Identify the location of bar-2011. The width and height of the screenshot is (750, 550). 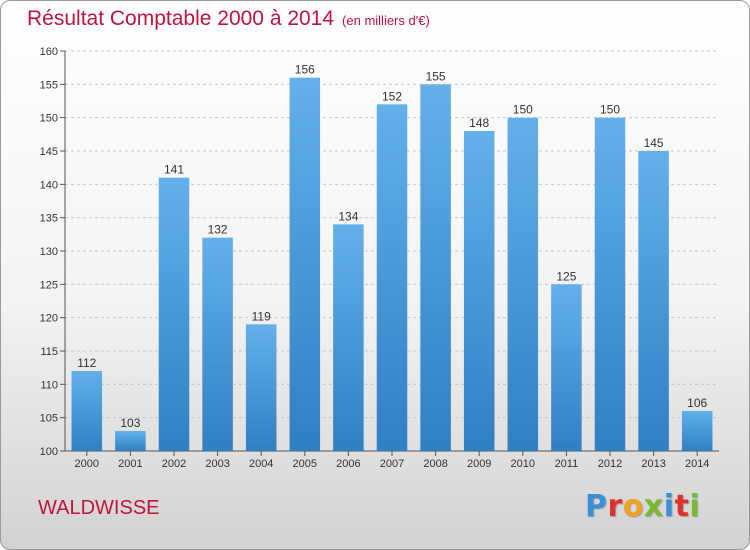
(566, 367).